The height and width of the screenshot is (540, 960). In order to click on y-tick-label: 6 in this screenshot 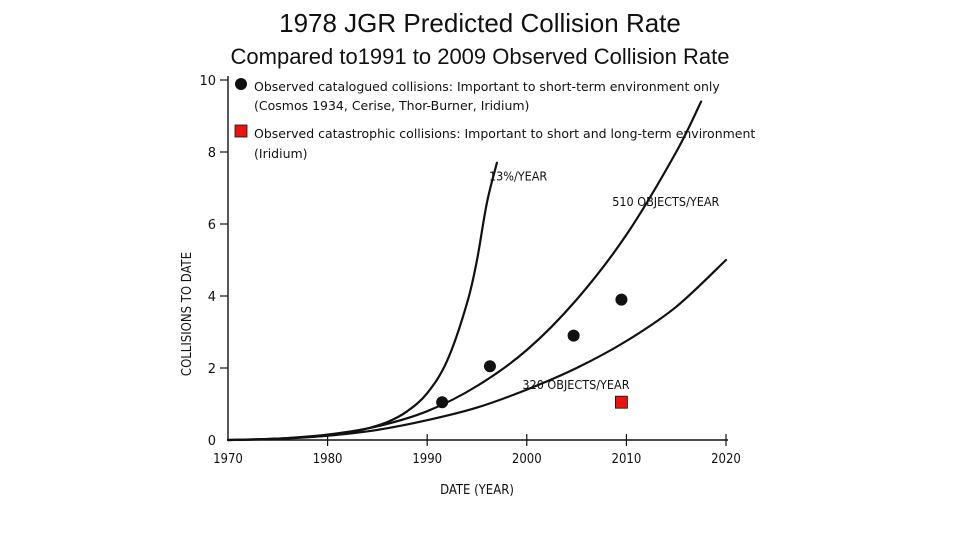, I will do `click(212, 225)`.